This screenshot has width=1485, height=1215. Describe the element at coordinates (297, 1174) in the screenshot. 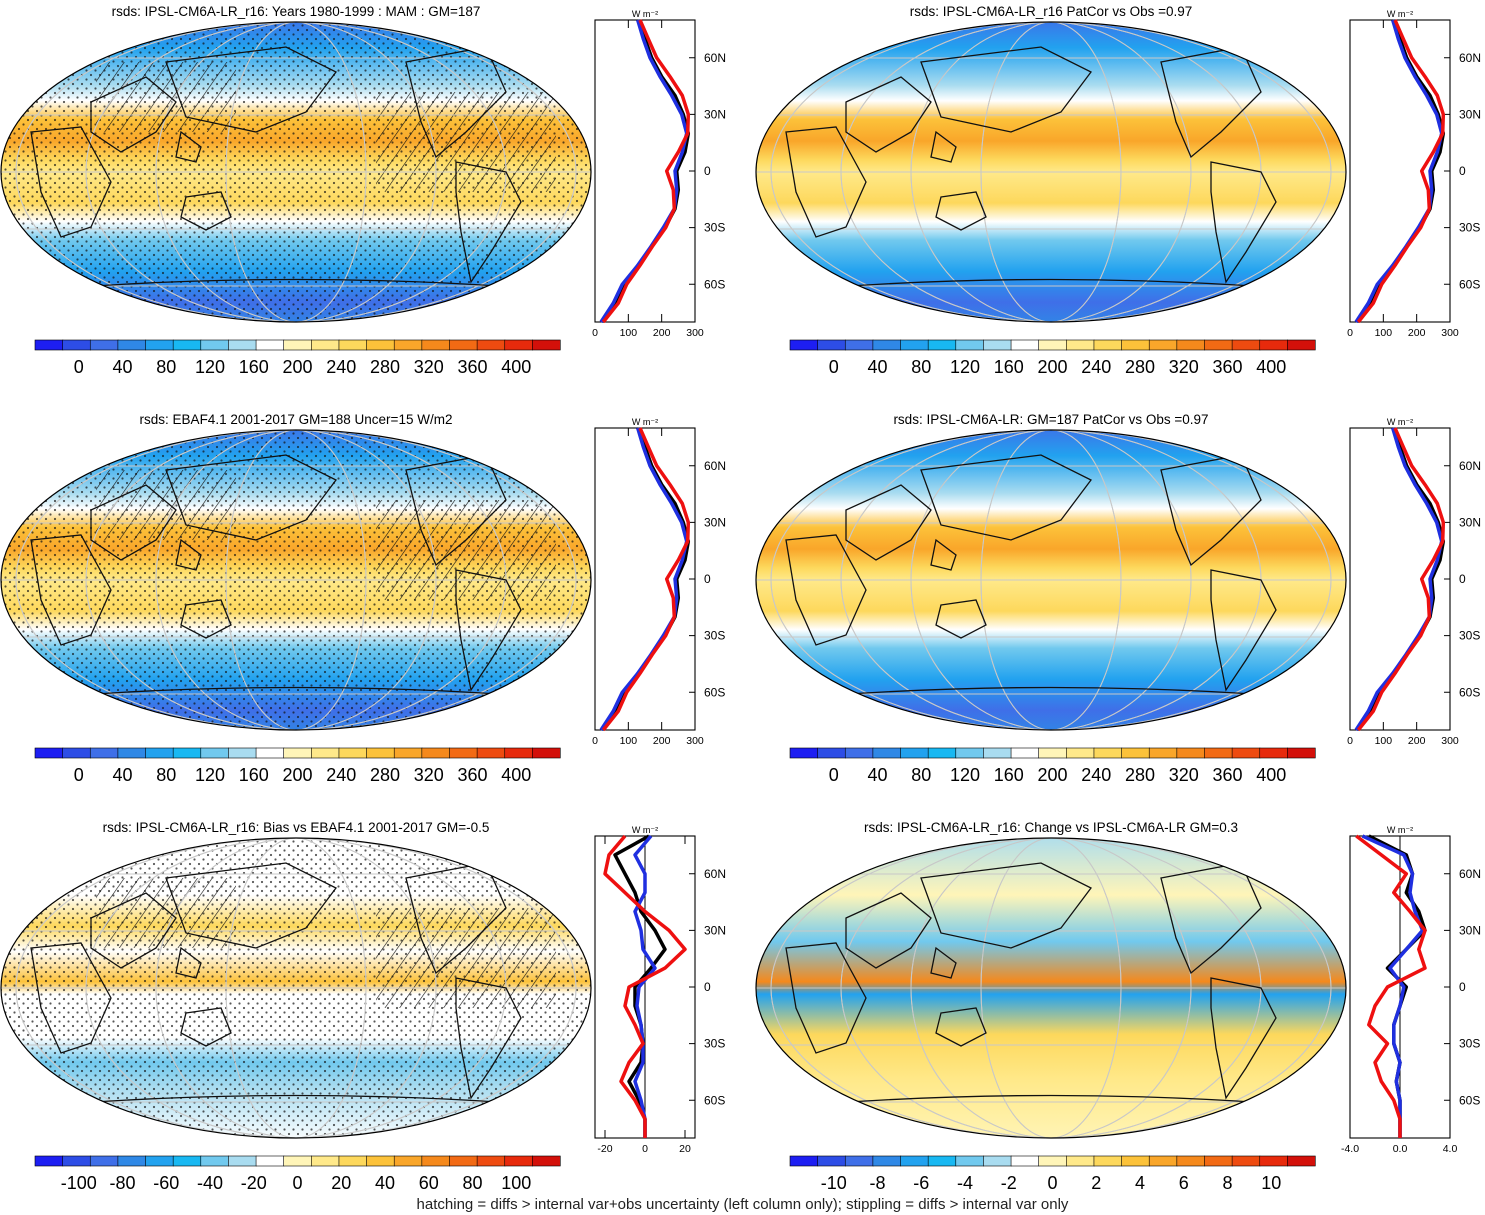

I see `colorbar: -100 -80 -60 -40 -20 0 20 40 60 80 100` at that location.